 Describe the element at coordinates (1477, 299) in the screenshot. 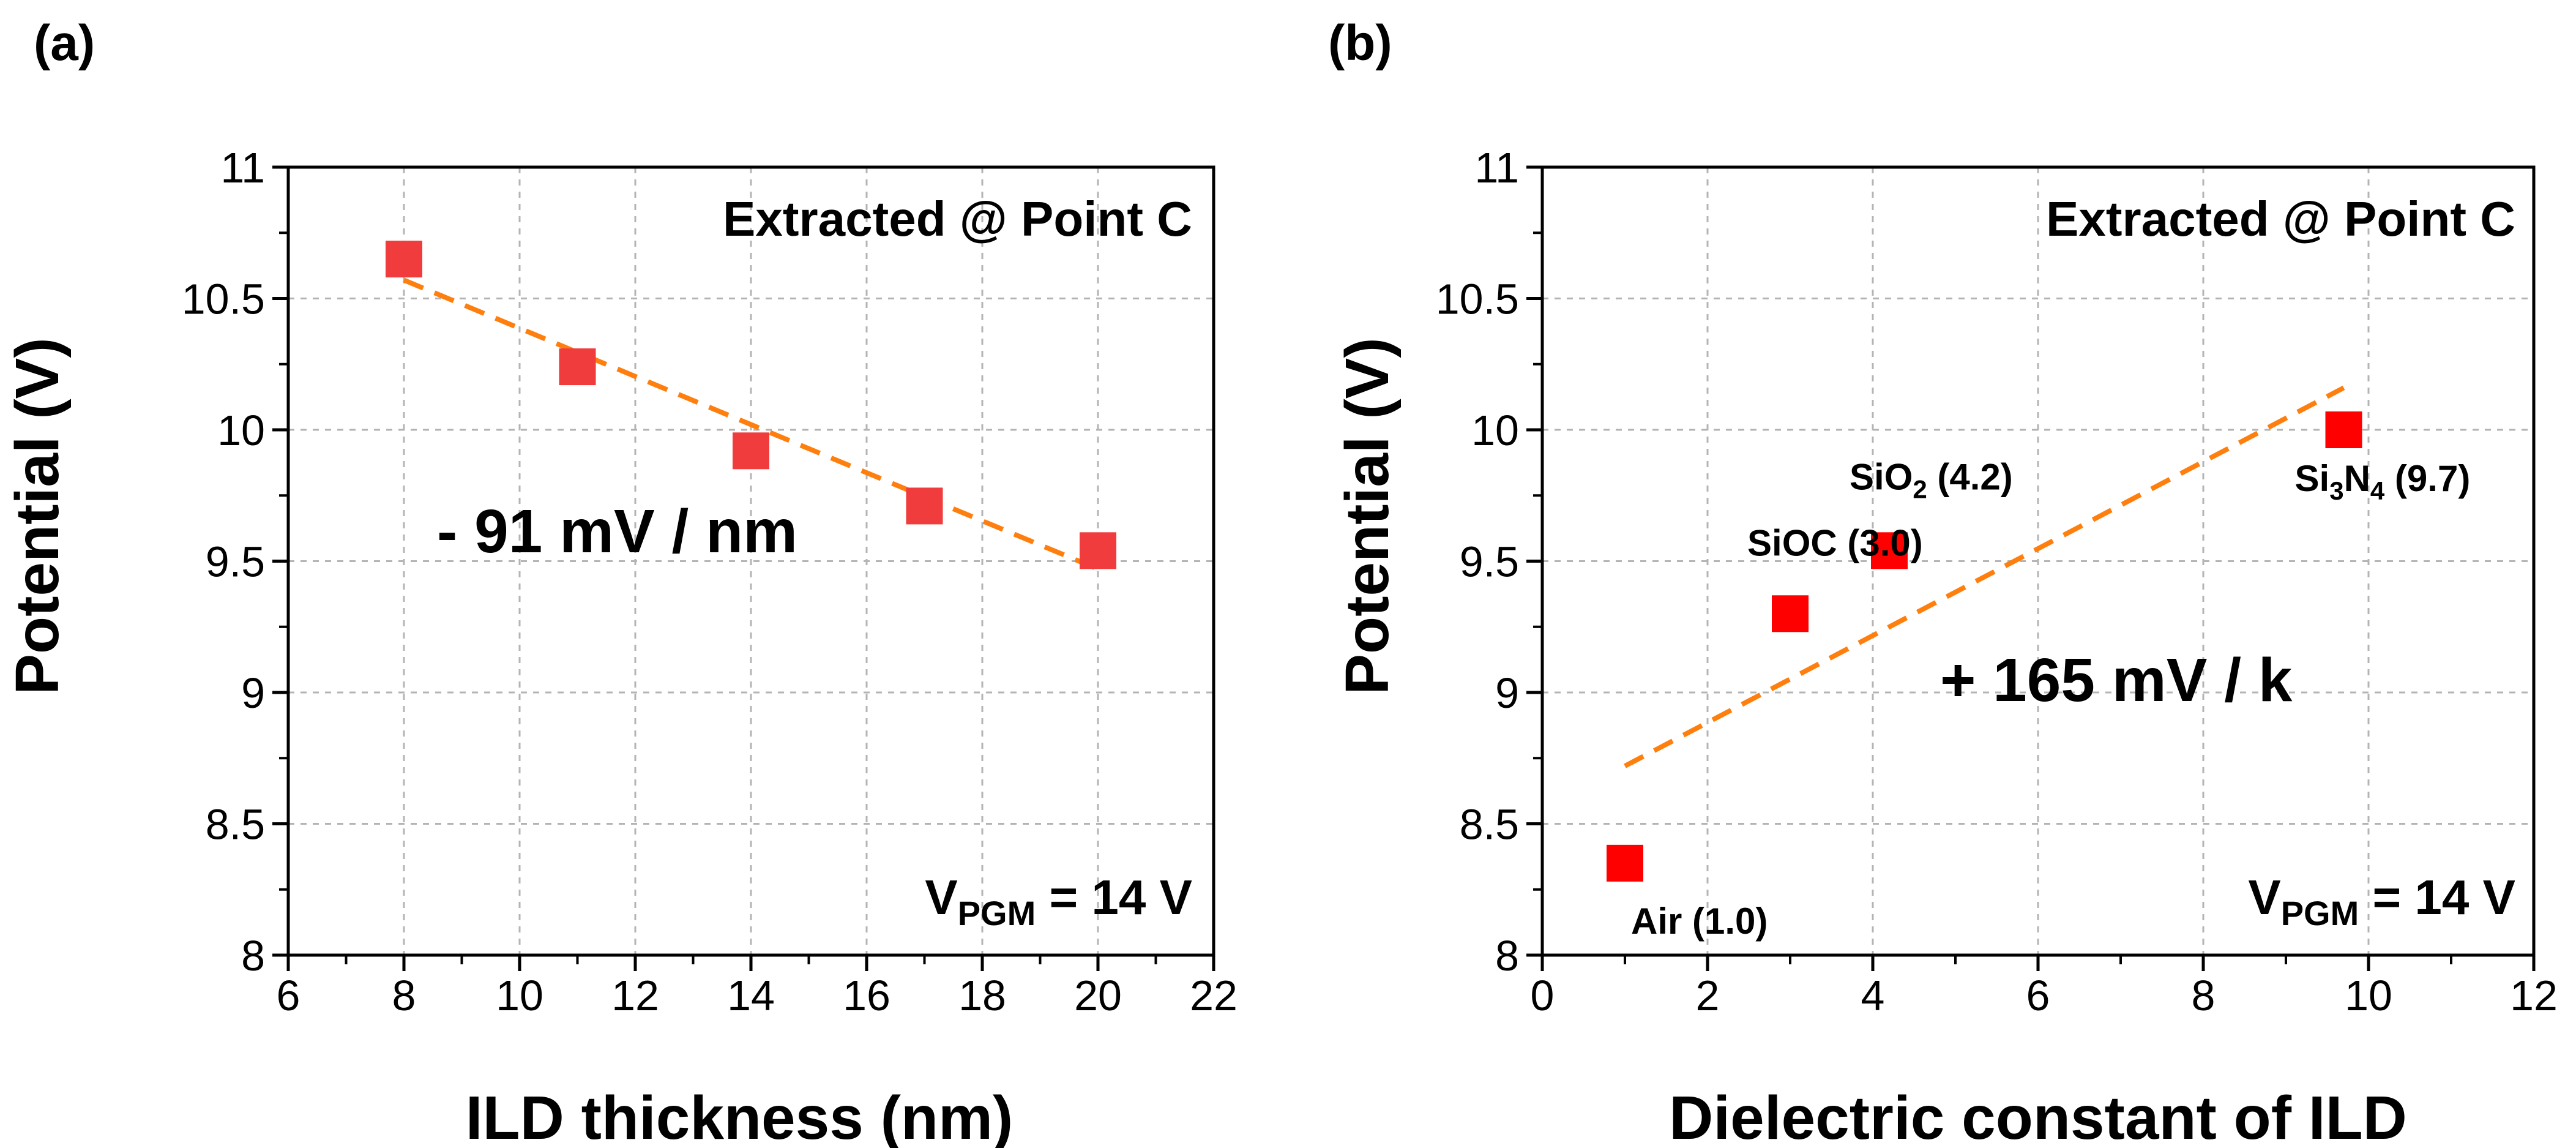

I see `panel-b-ytick-label-5: 10.5` at that location.